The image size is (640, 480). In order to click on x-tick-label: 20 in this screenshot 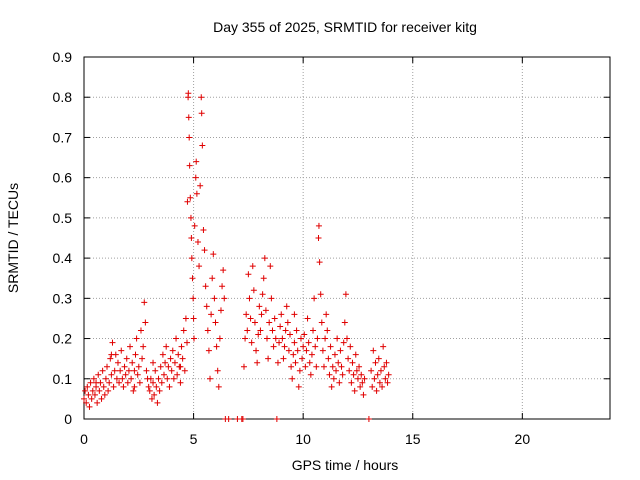, I will do `click(523, 439)`.